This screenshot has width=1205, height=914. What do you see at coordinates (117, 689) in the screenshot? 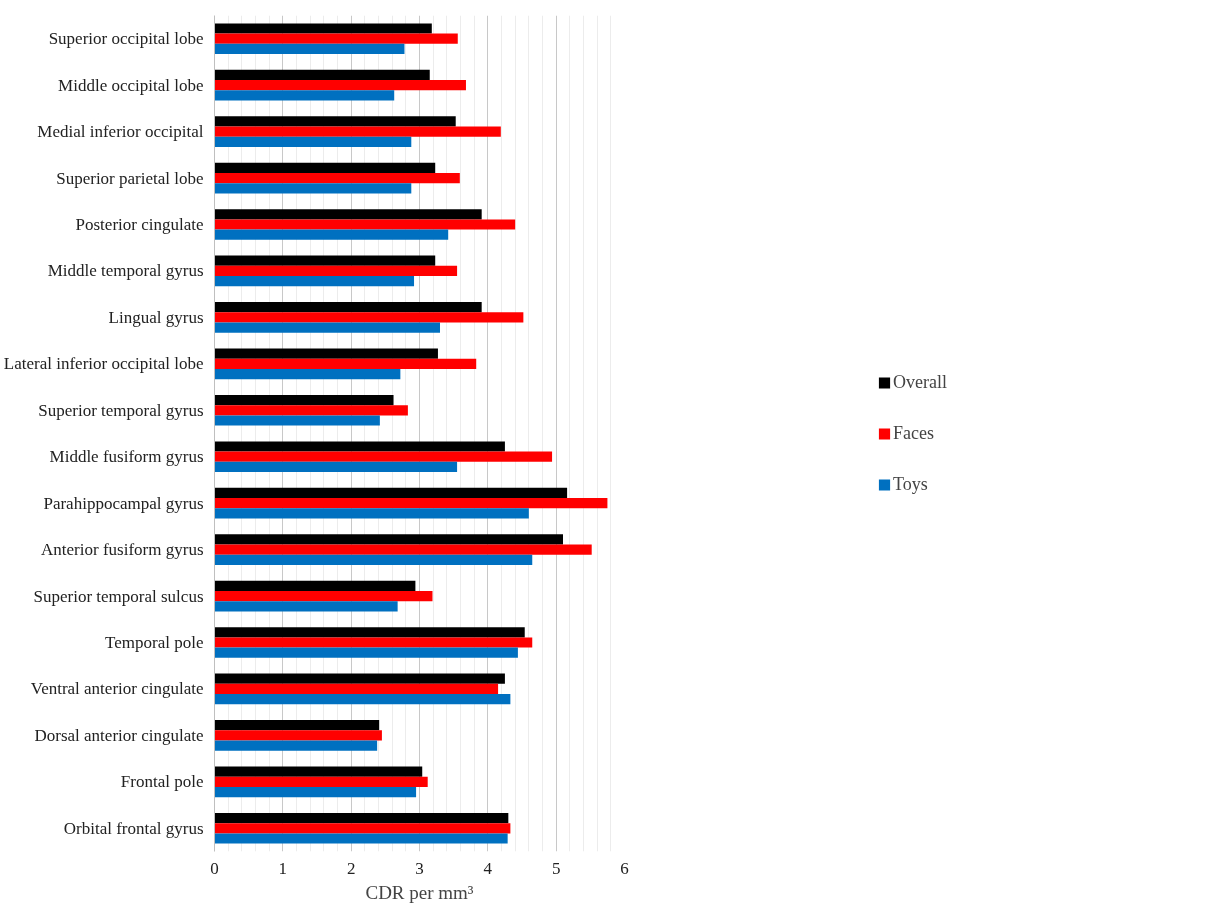
I see `y-tick-label: Ventral anterior cingulate` at bounding box center [117, 689].